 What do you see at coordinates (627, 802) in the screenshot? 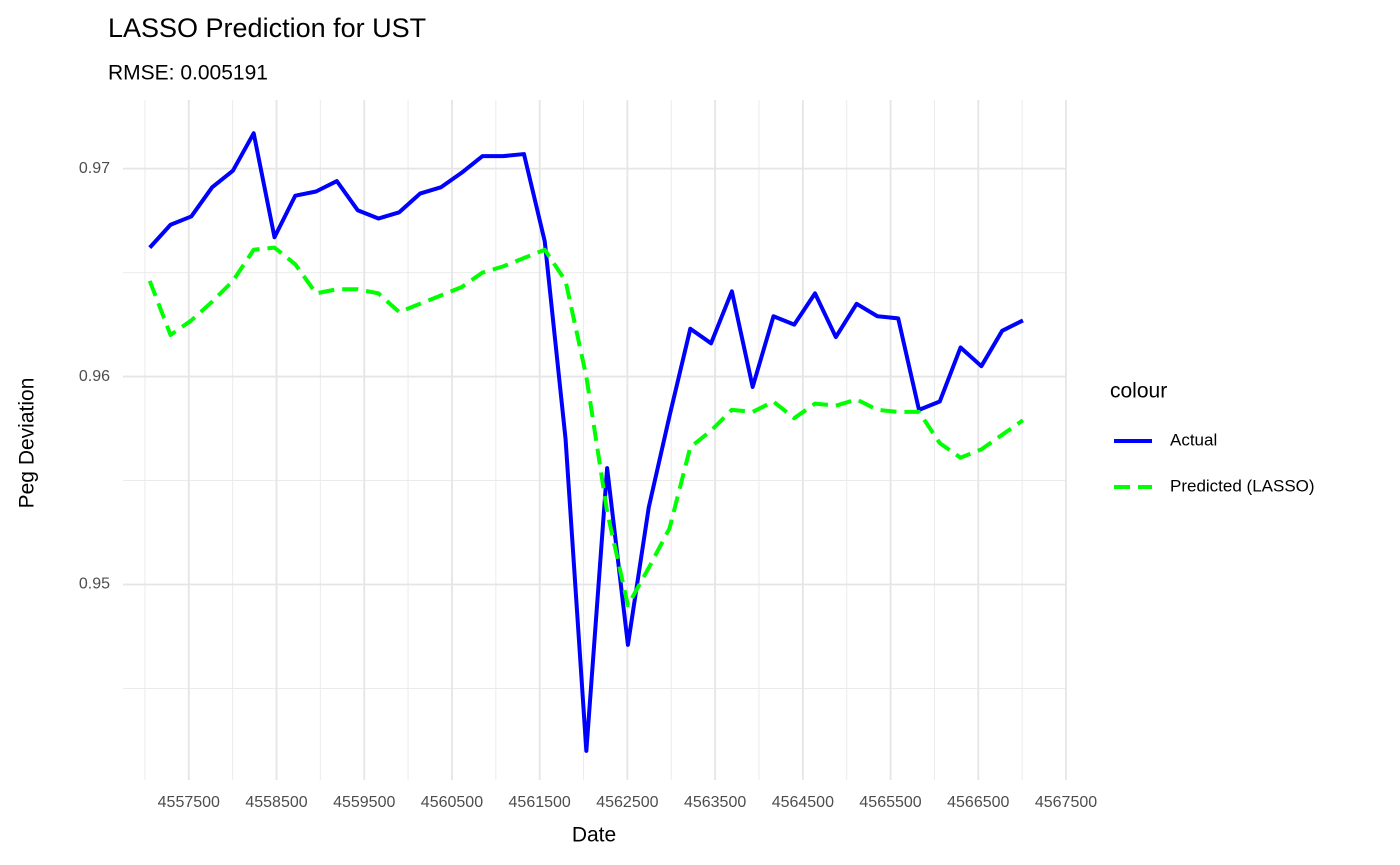
I see `x-tick-label: 4562500` at bounding box center [627, 802].